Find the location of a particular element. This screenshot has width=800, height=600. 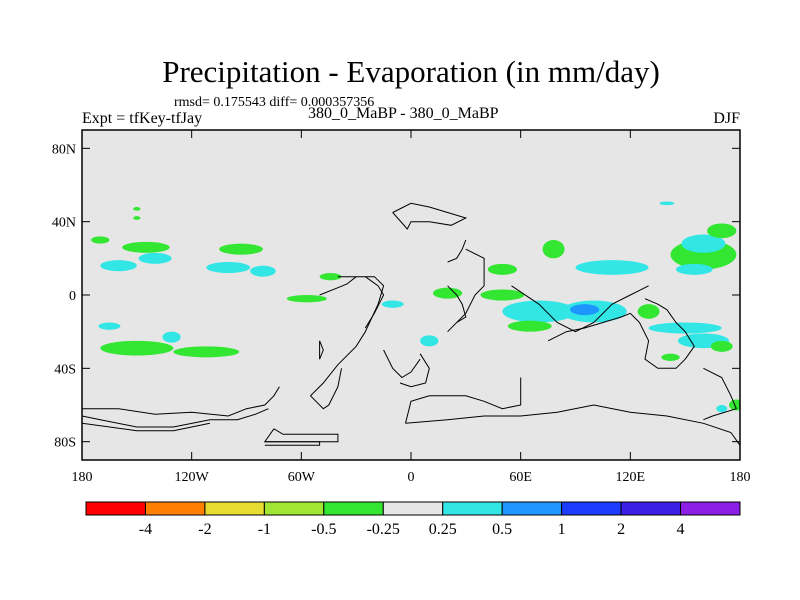

experiment-label: Expt = tfKey-tfJay is located at coordinates (142, 118).